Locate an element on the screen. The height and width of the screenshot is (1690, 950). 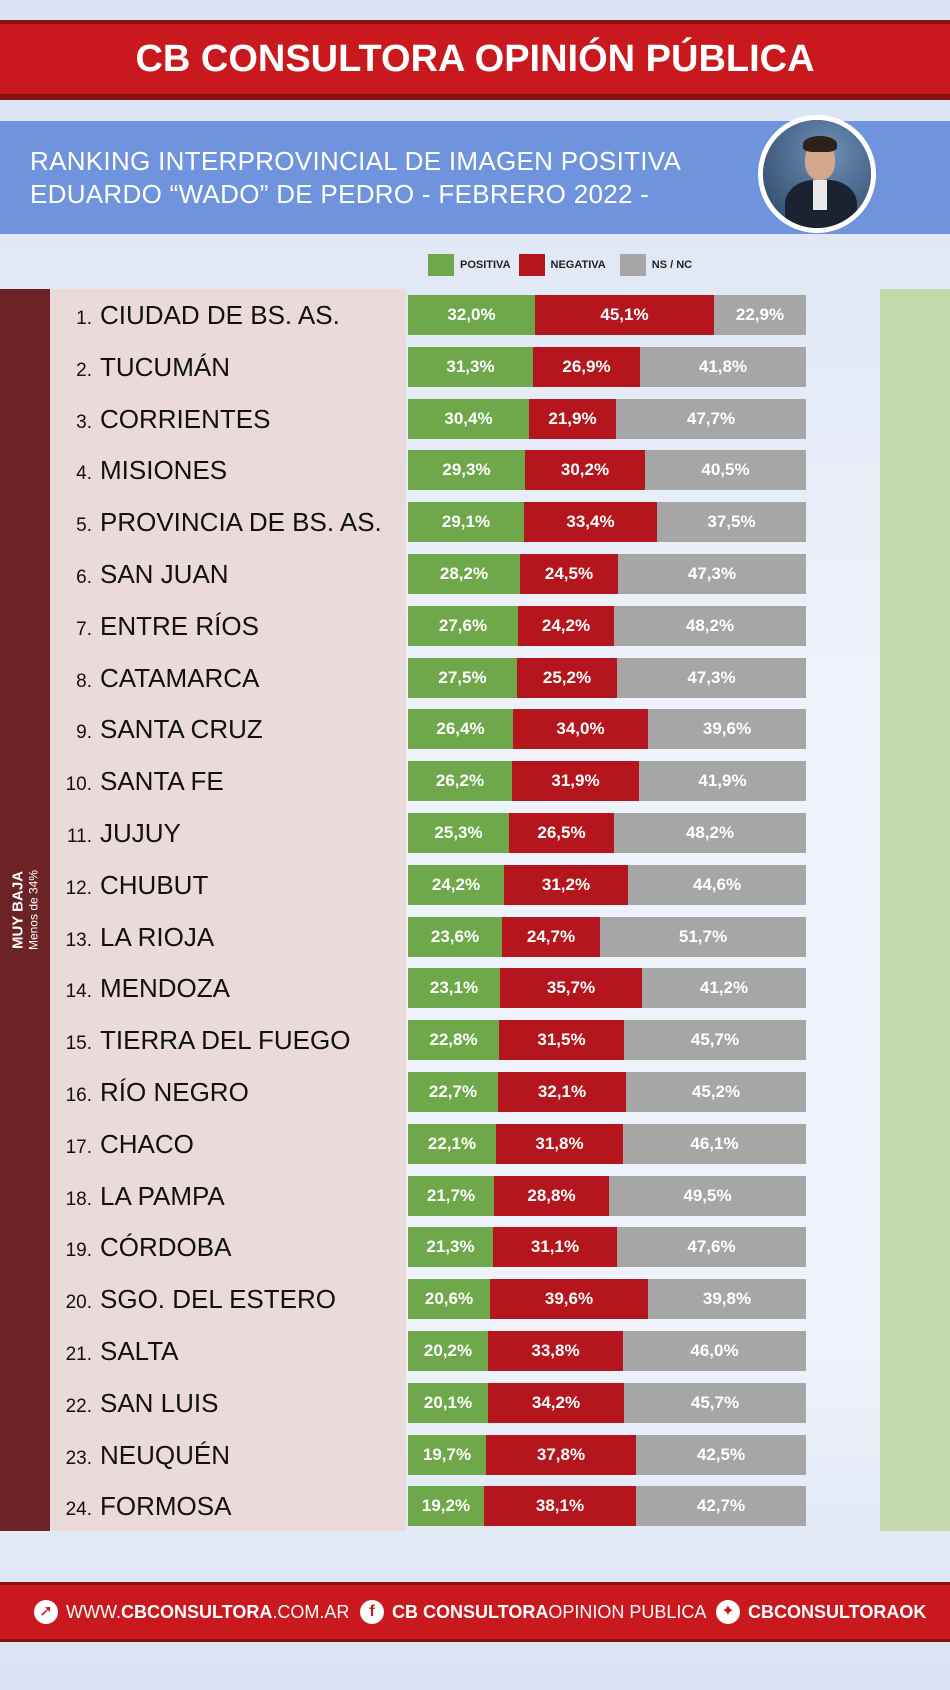
bar-segment-nsnc: 46,0% is located at coordinates (714, 1351).